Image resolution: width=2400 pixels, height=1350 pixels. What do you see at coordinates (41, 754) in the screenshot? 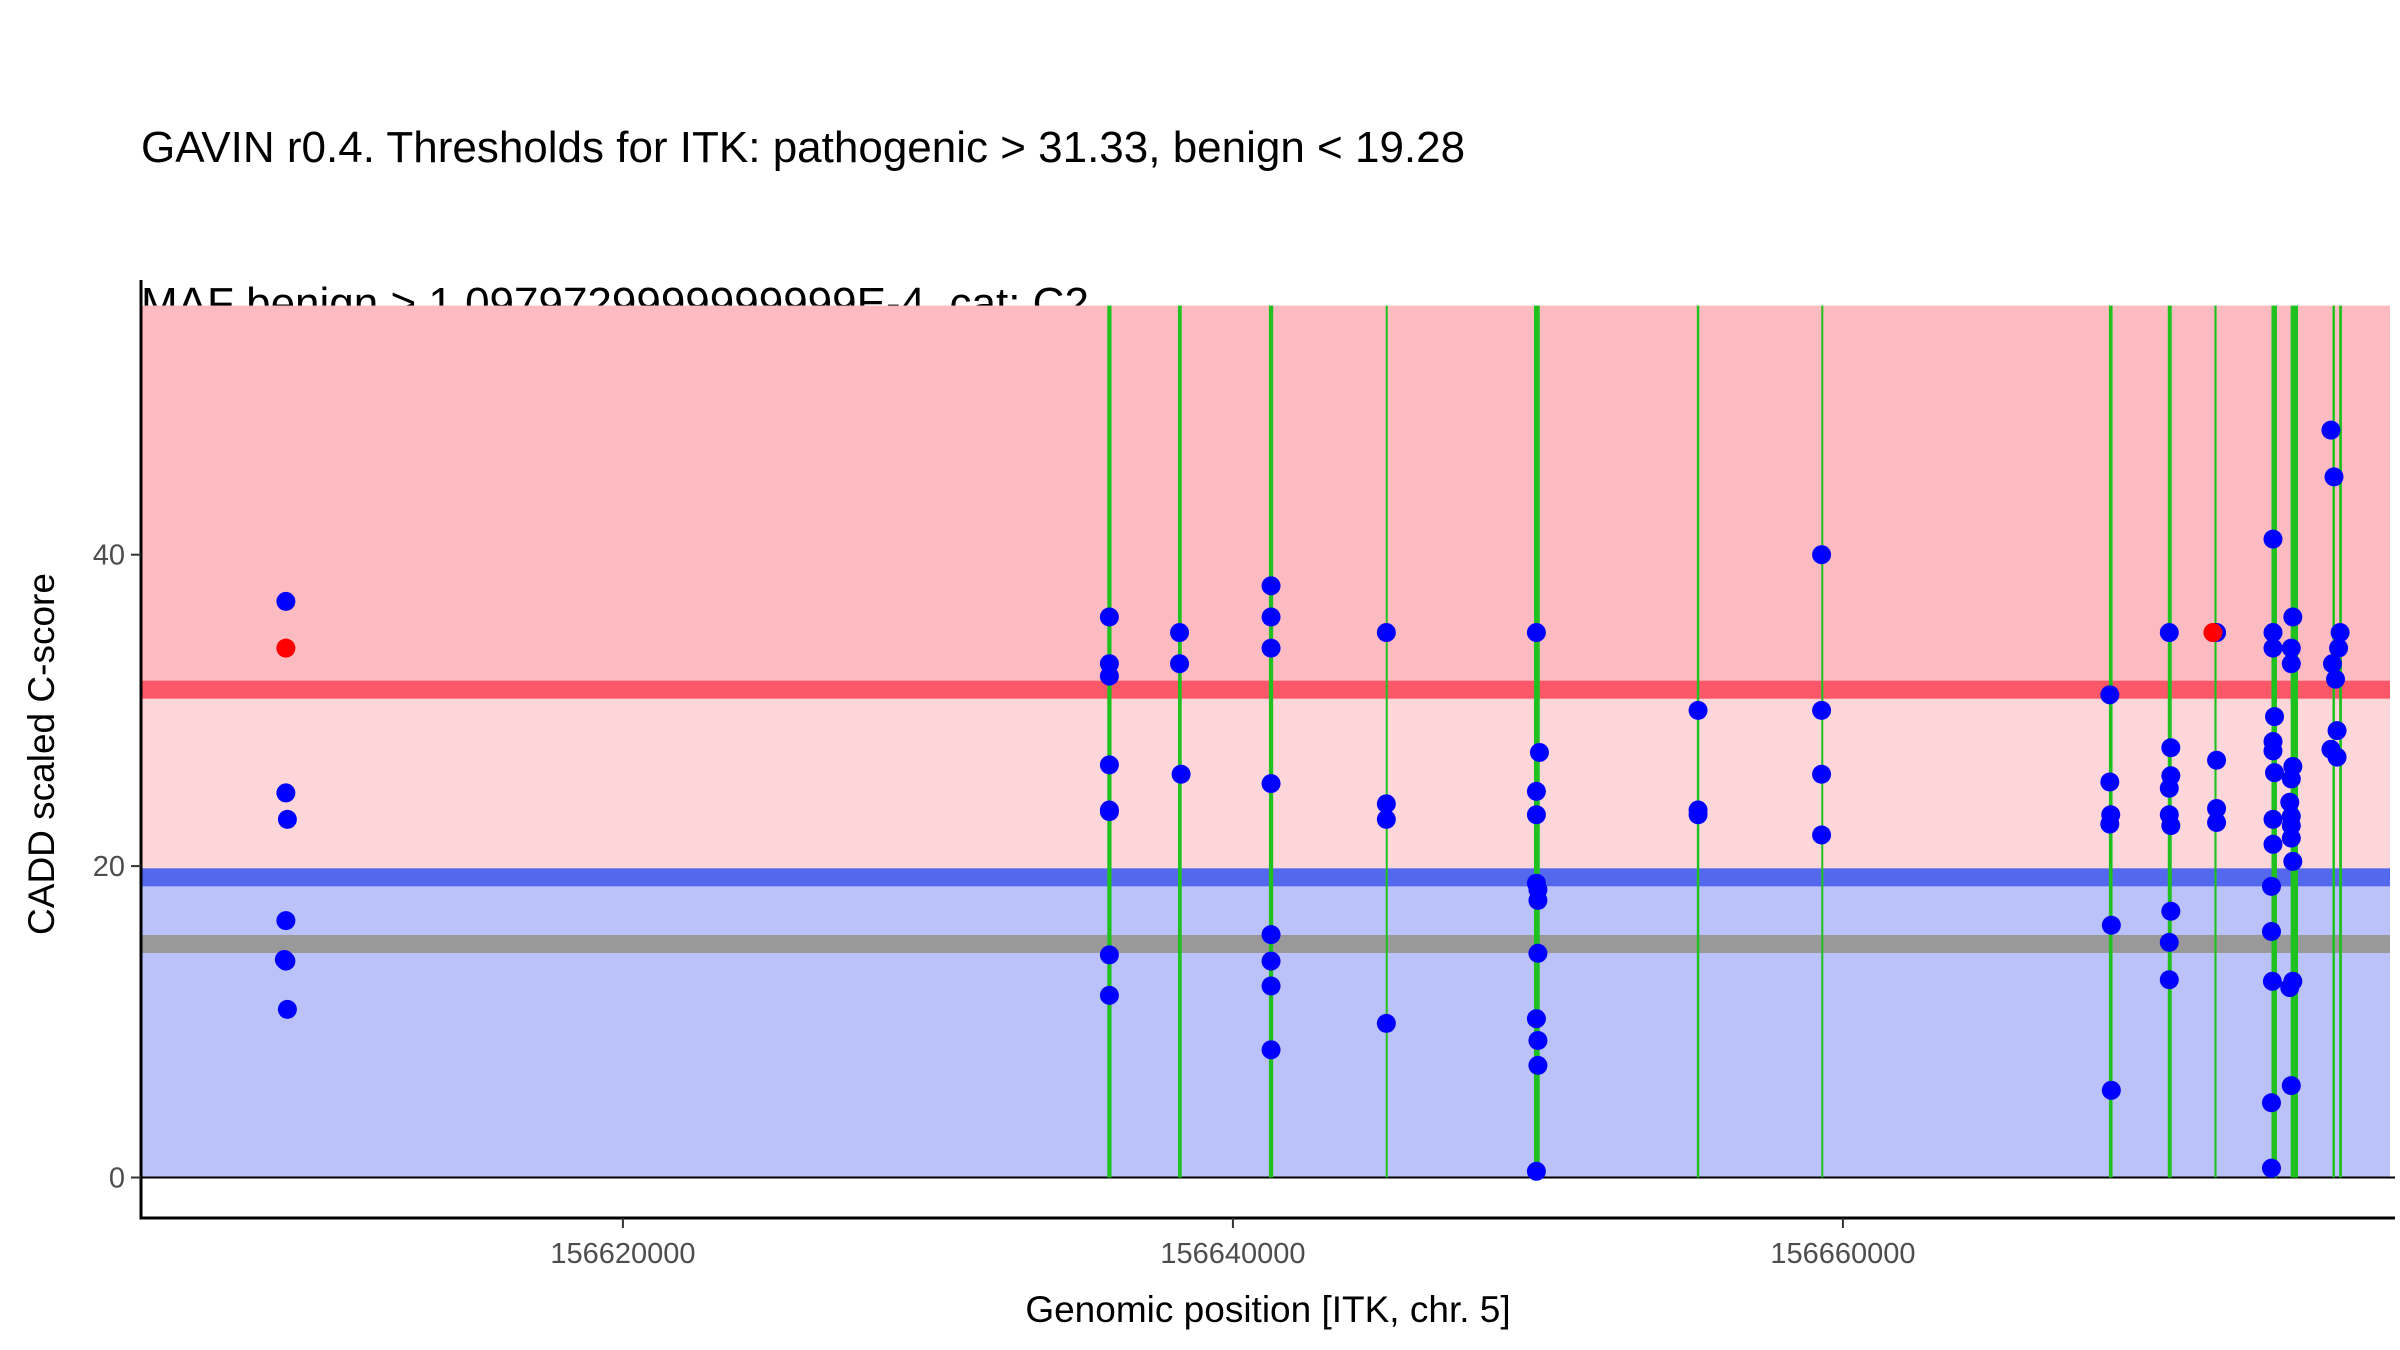
I see `y-axis-title: CADD scaled C-score` at bounding box center [41, 754].